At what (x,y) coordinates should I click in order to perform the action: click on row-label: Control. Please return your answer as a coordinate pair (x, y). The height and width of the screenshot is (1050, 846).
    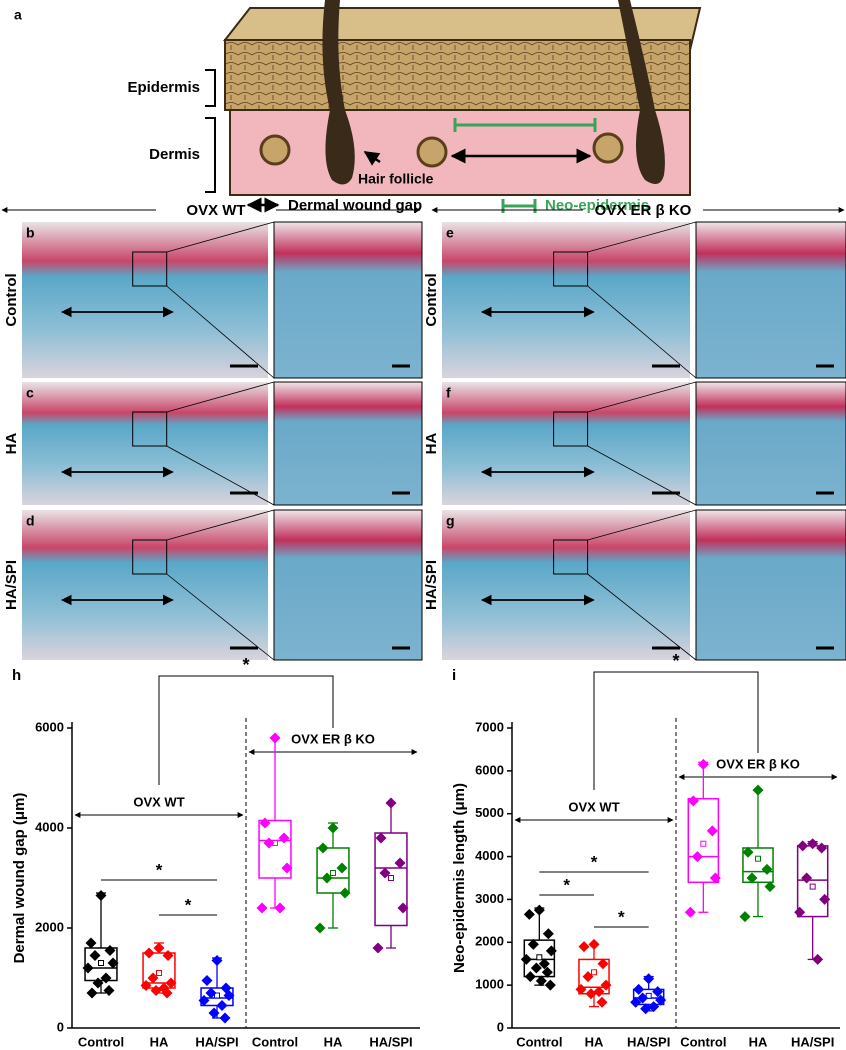
    Looking at the image, I should click on (11, 299).